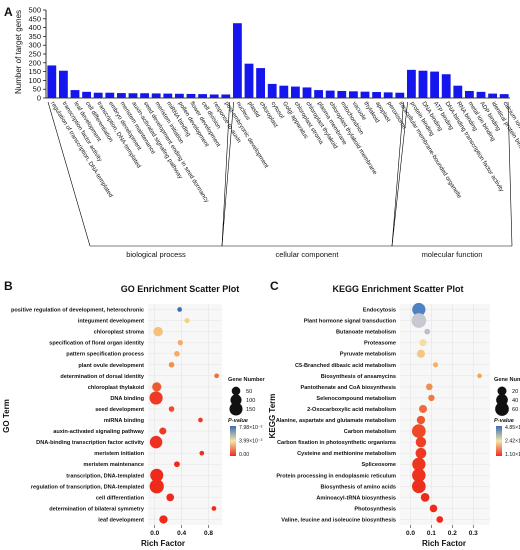  I want to click on y-tick-label: 300, so click(34, 45).